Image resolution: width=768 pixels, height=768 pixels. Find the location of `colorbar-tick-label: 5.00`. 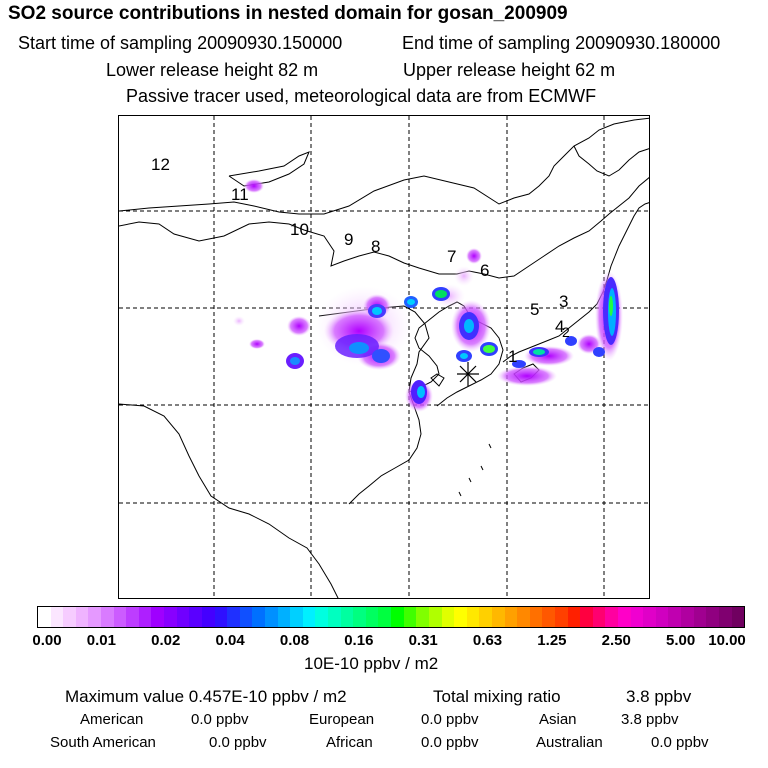

colorbar-tick-label: 5.00 is located at coordinates (681, 640).